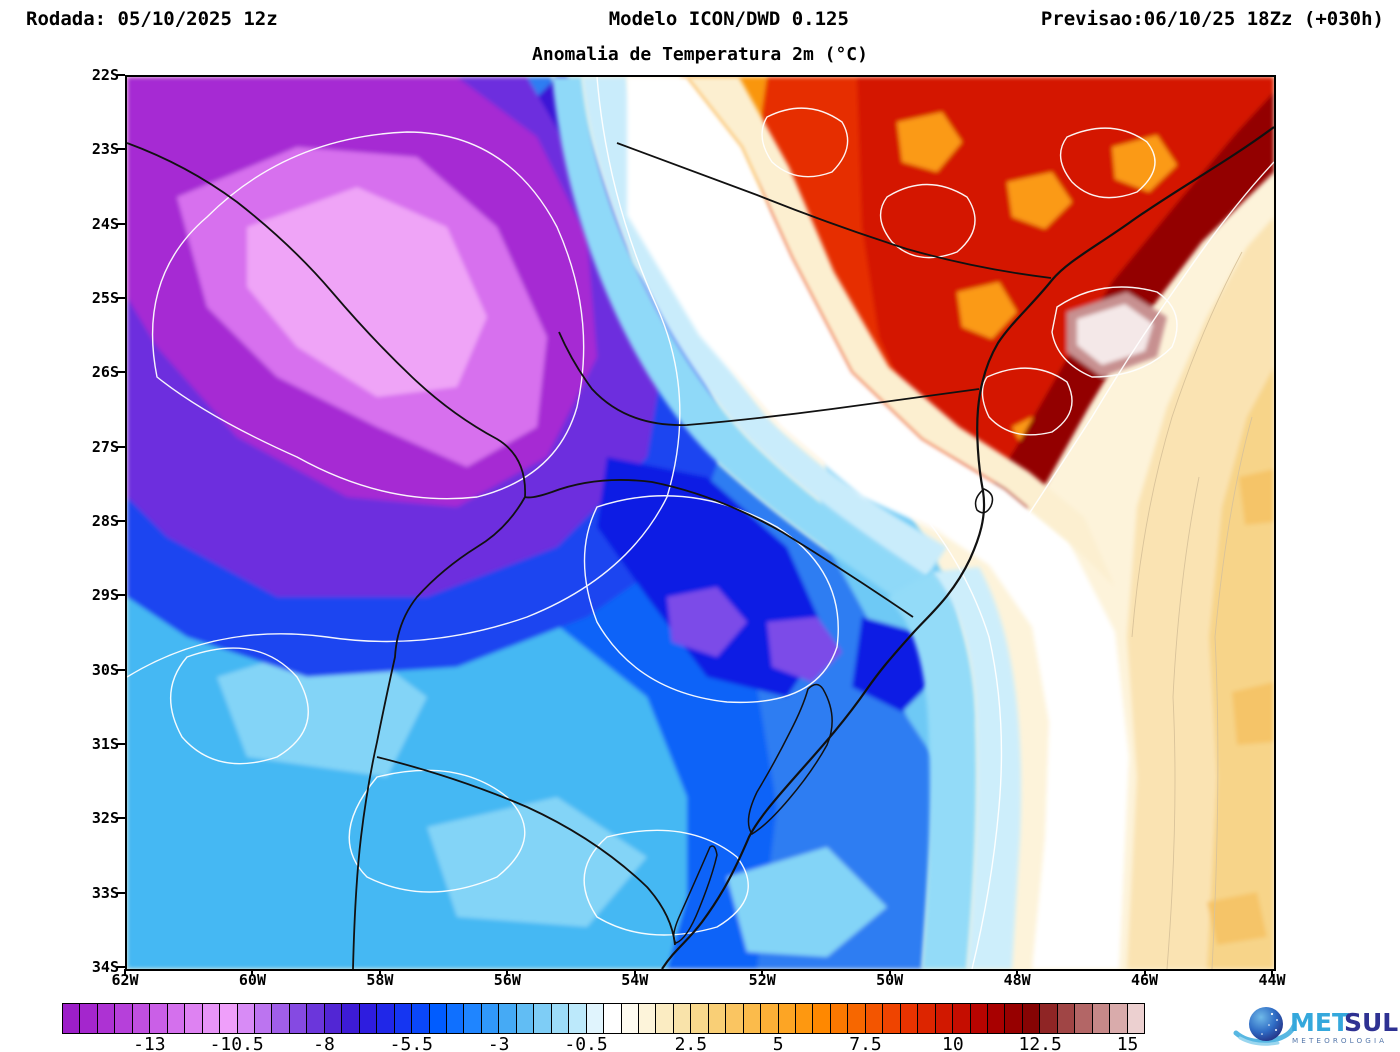 This screenshot has width=1400, height=1052. What do you see at coordinates (507, 980) in the screenshot?
I see `lon-tick-label: 56W` at bounding box center [507, 980].